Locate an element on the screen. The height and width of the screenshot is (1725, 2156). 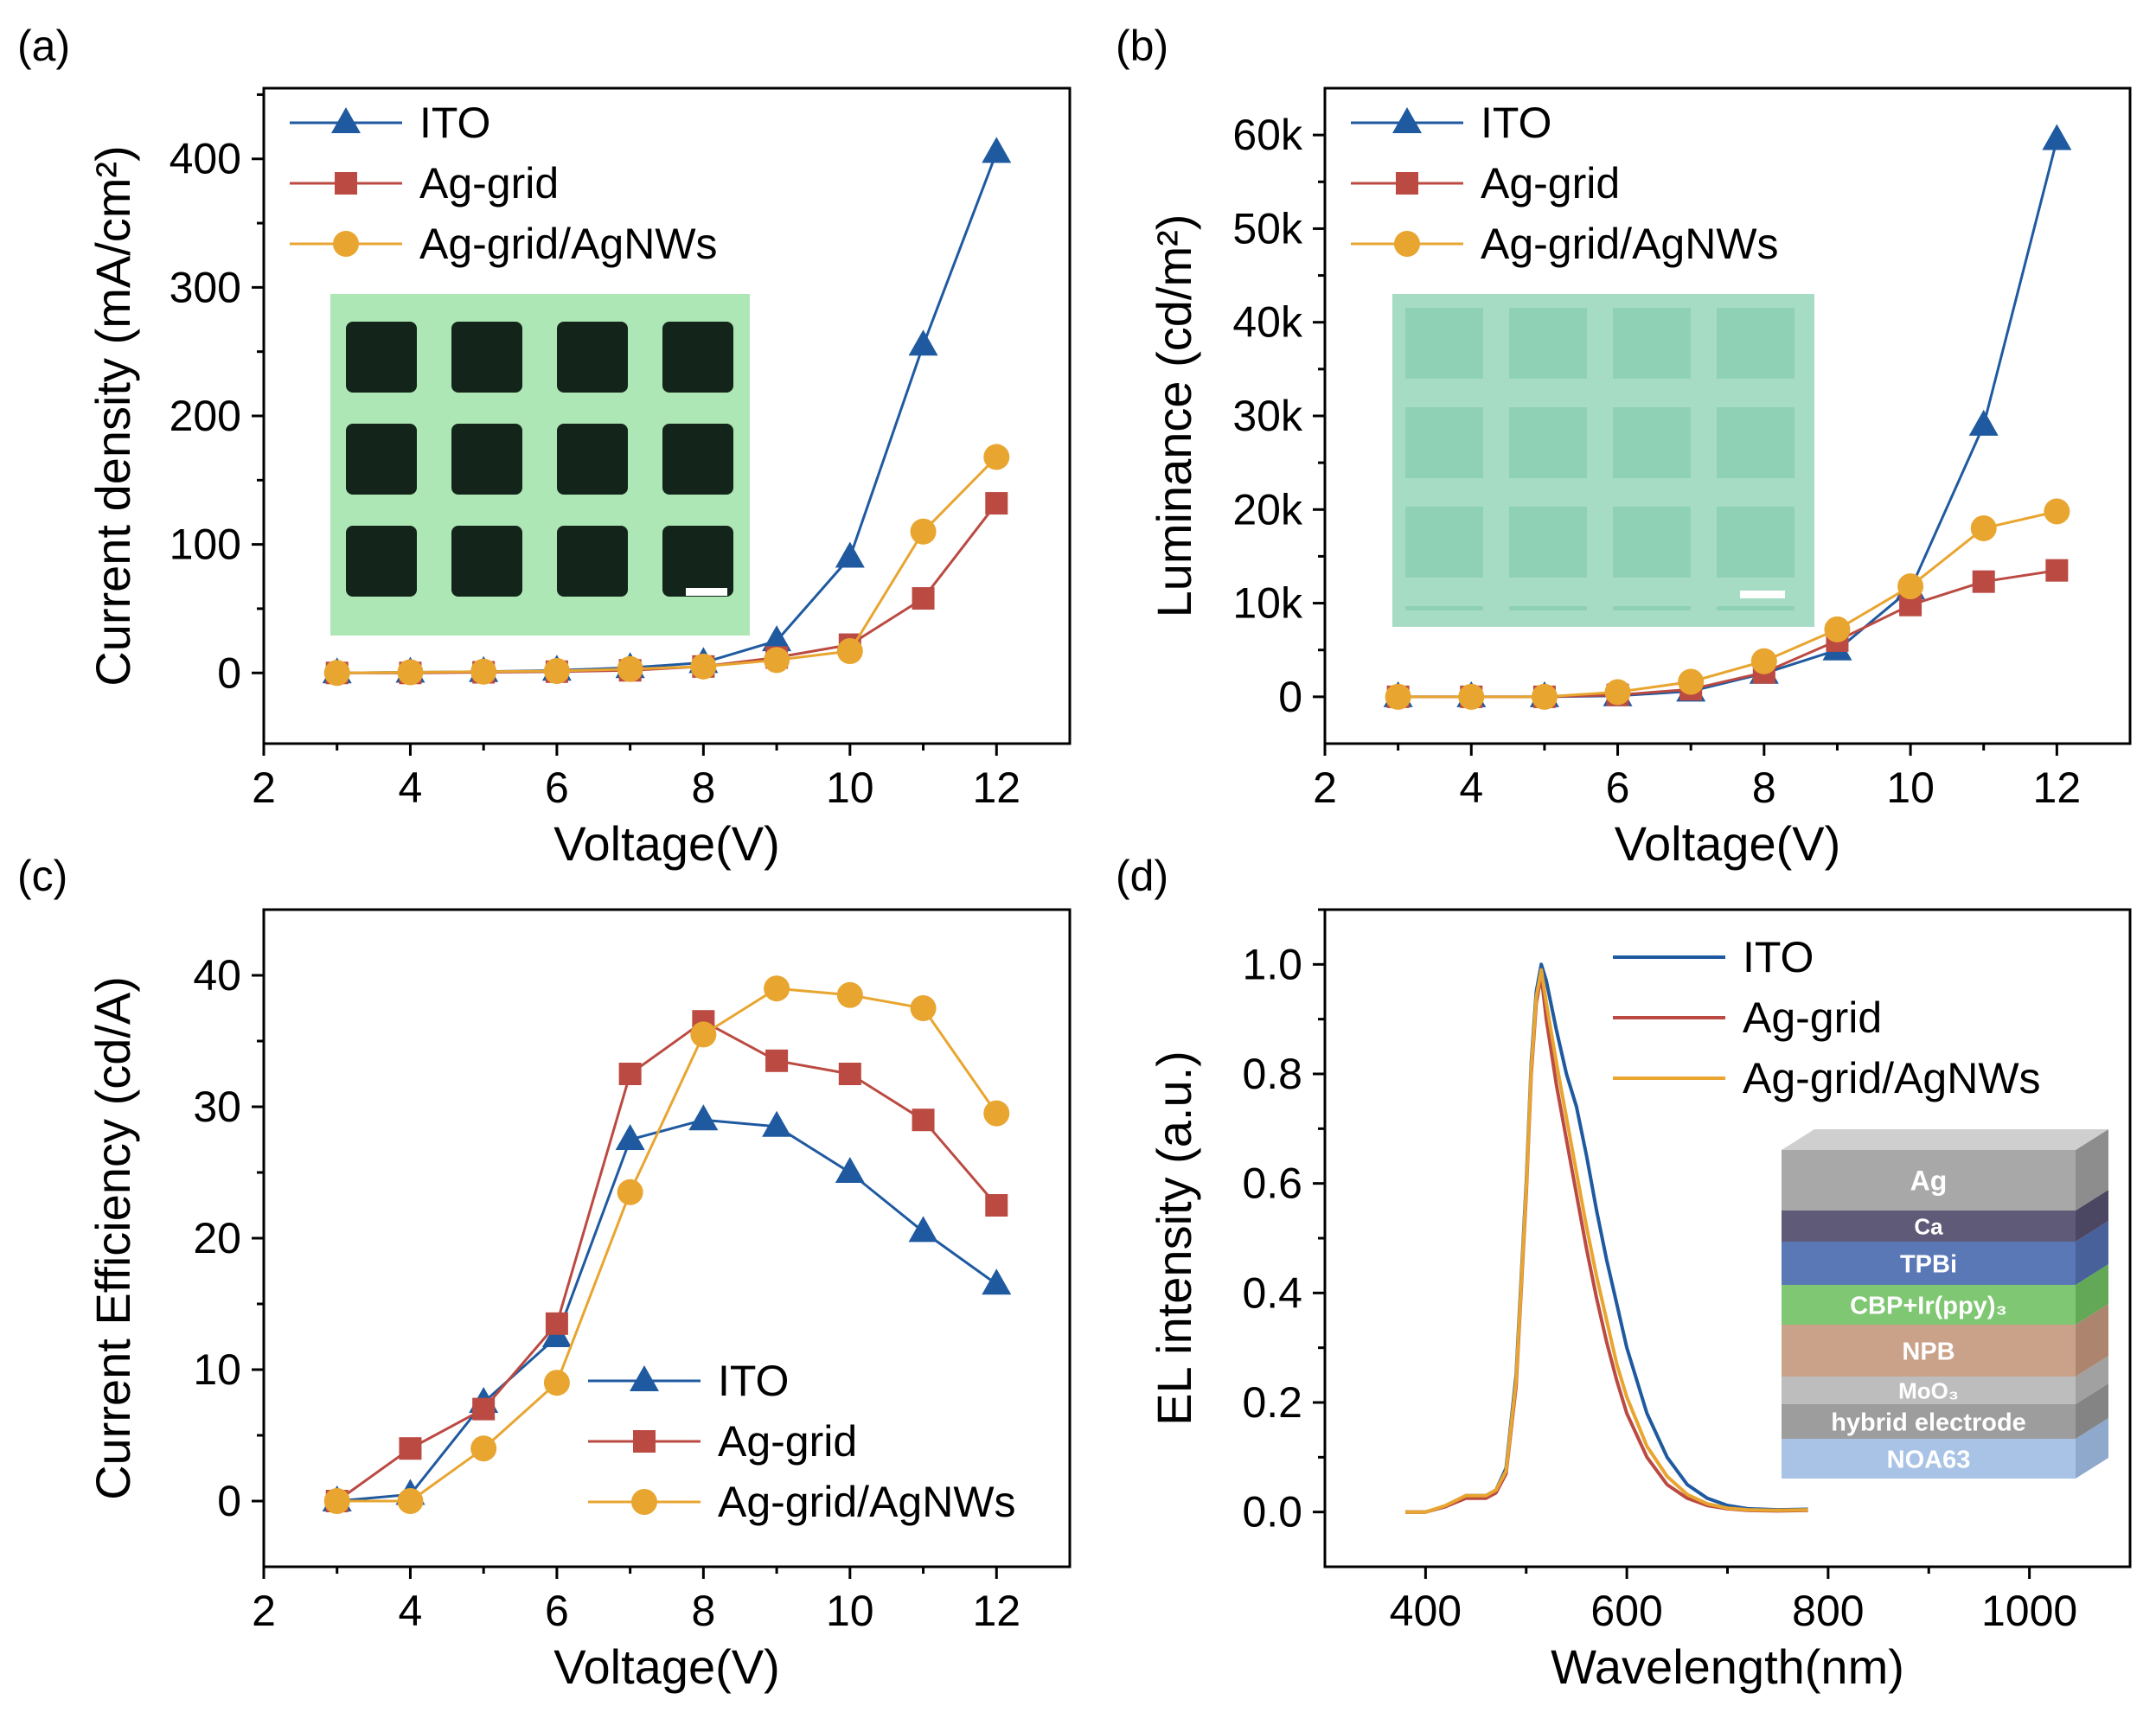
x-tick-label: 8 is located at coordinates (703, 787).